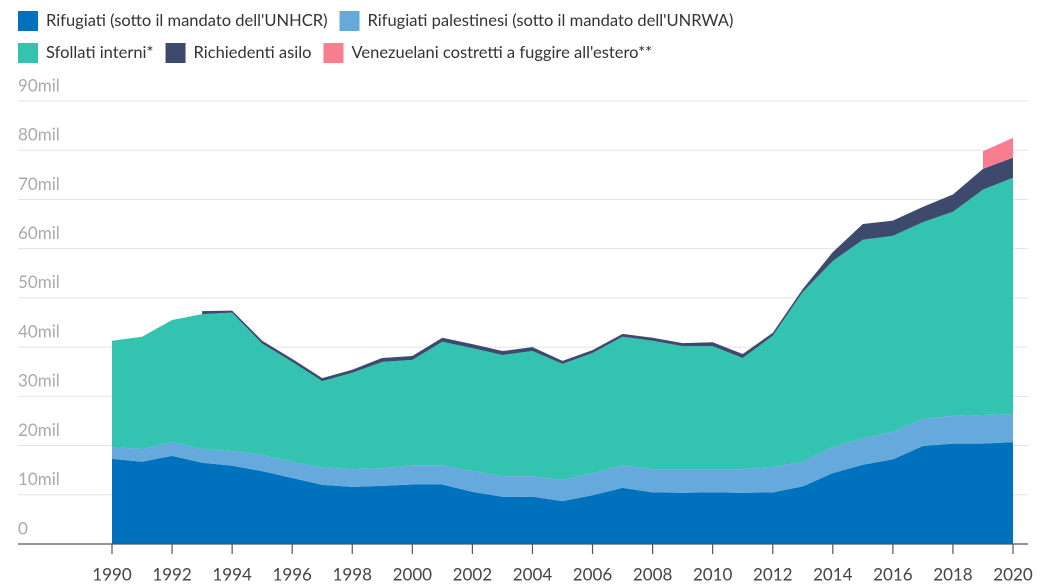 The height and width of the screenshot is (585, 1040). What do you see at coordinates (112, 573) in the screenshot?
I see `x-tick-label: 1990` at bounding box center [112, 573].